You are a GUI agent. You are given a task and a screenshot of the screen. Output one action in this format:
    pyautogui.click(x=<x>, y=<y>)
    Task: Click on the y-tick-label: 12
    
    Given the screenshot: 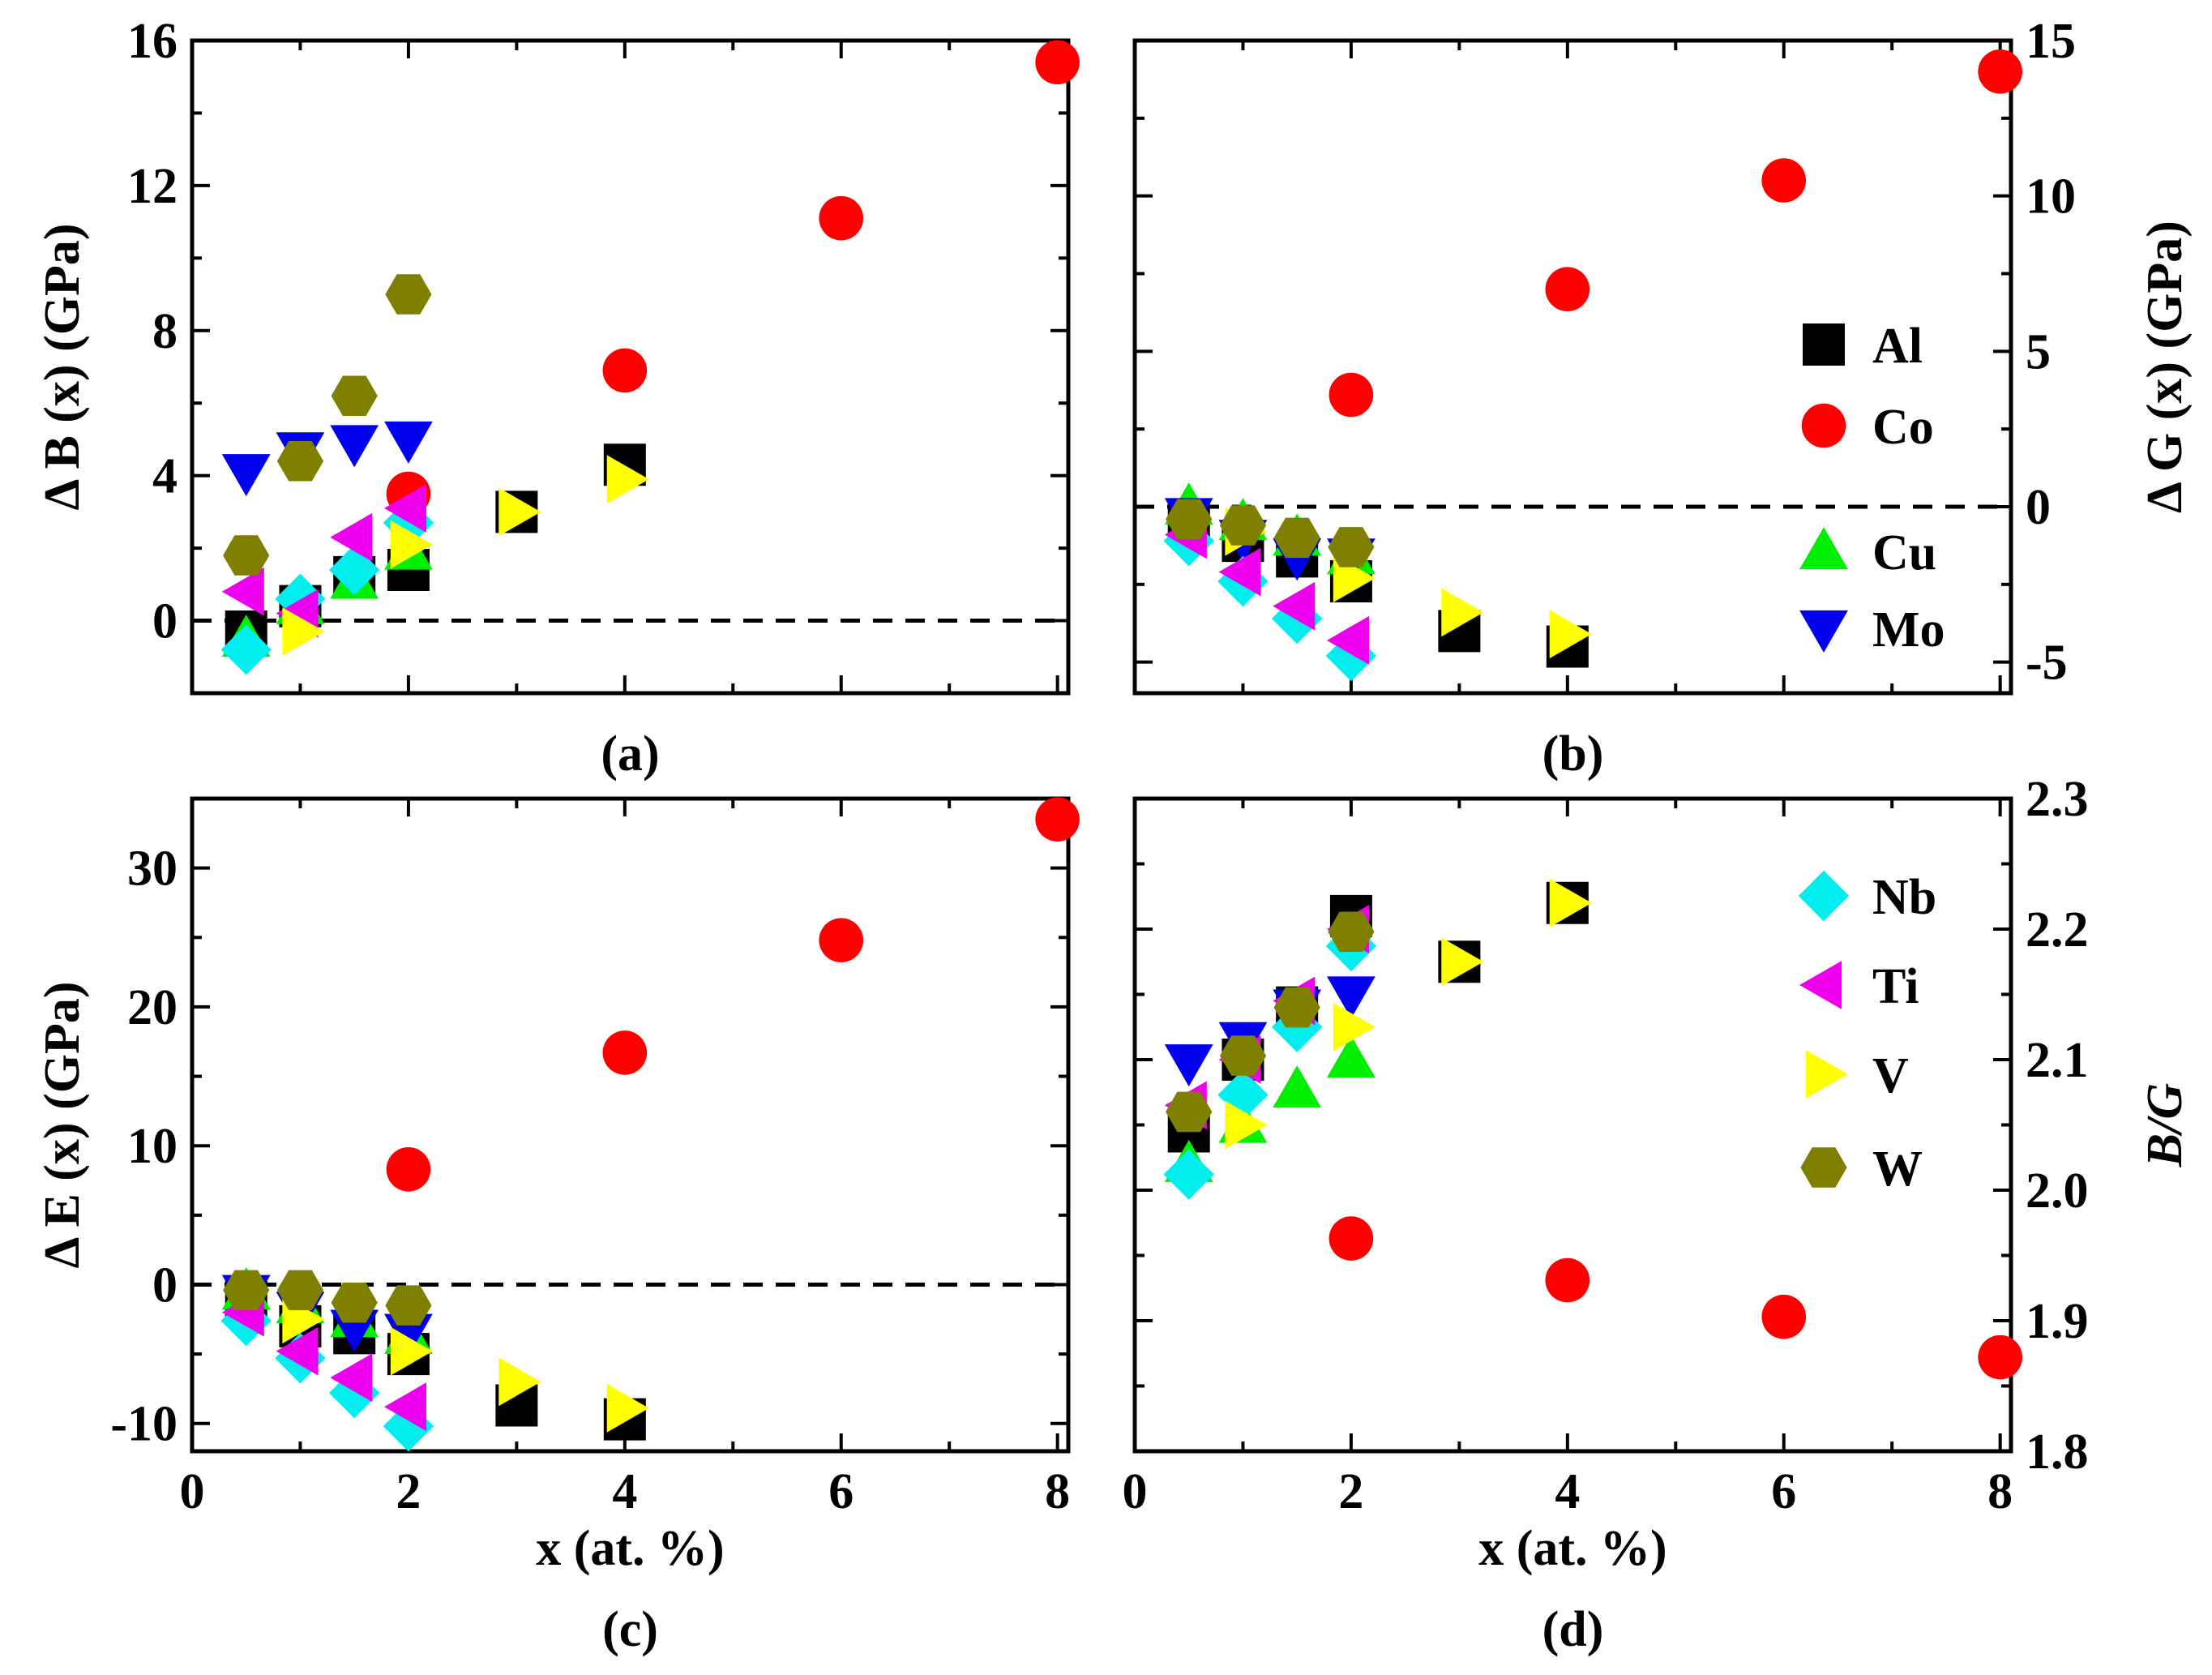 What is the action you would take?
    pyautogui.click(x=153, y=186)
    